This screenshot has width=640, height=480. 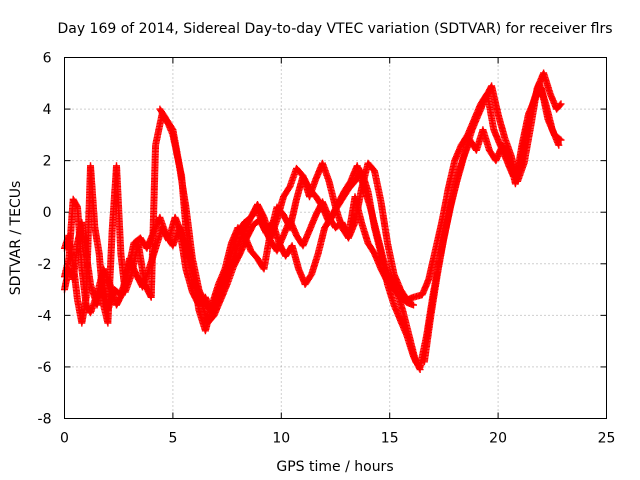 I want to click on y-tick-label: -8, so click(x=45, y=420).